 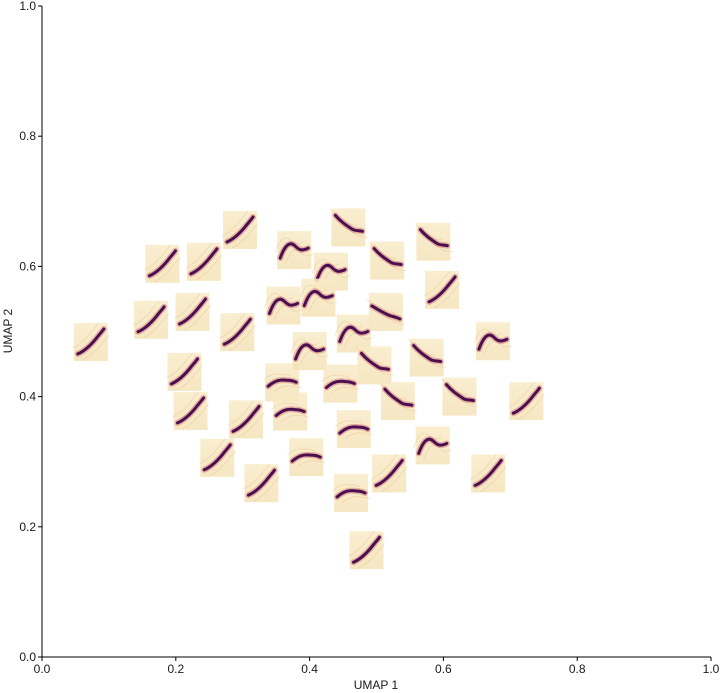 I want to click on y-tick-label: 1.0, so click(x=27, y=6).